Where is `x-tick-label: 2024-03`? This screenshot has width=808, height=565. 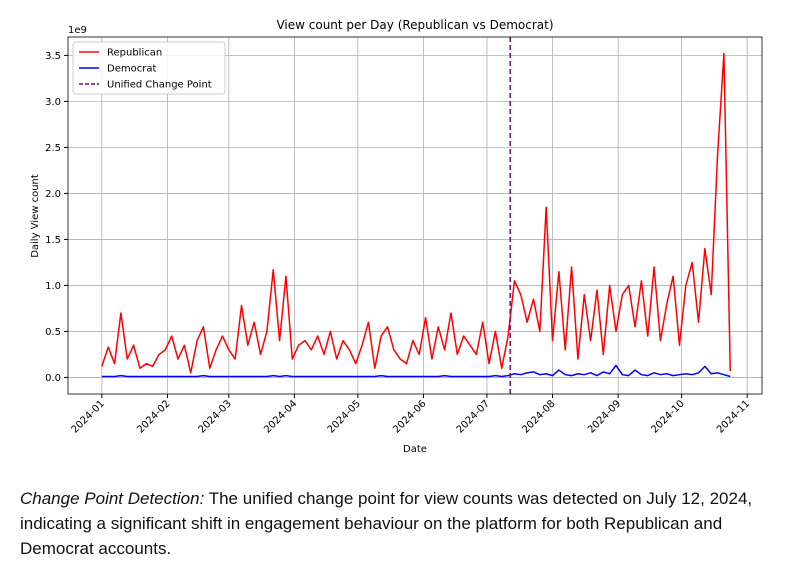 x-tick-label: 2024-03 is located at coordinates (215, 416).